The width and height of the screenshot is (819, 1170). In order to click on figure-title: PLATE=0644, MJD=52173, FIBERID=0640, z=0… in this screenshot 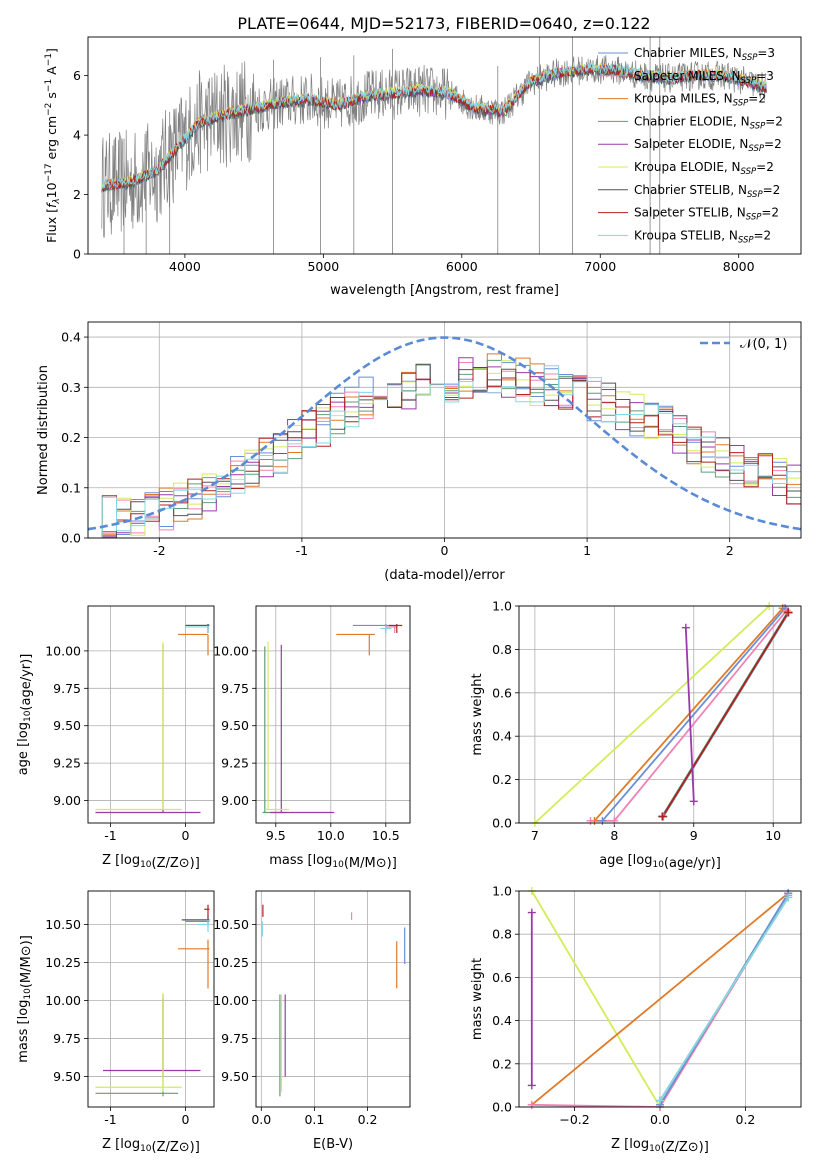, I will do `click(443, 23)`.